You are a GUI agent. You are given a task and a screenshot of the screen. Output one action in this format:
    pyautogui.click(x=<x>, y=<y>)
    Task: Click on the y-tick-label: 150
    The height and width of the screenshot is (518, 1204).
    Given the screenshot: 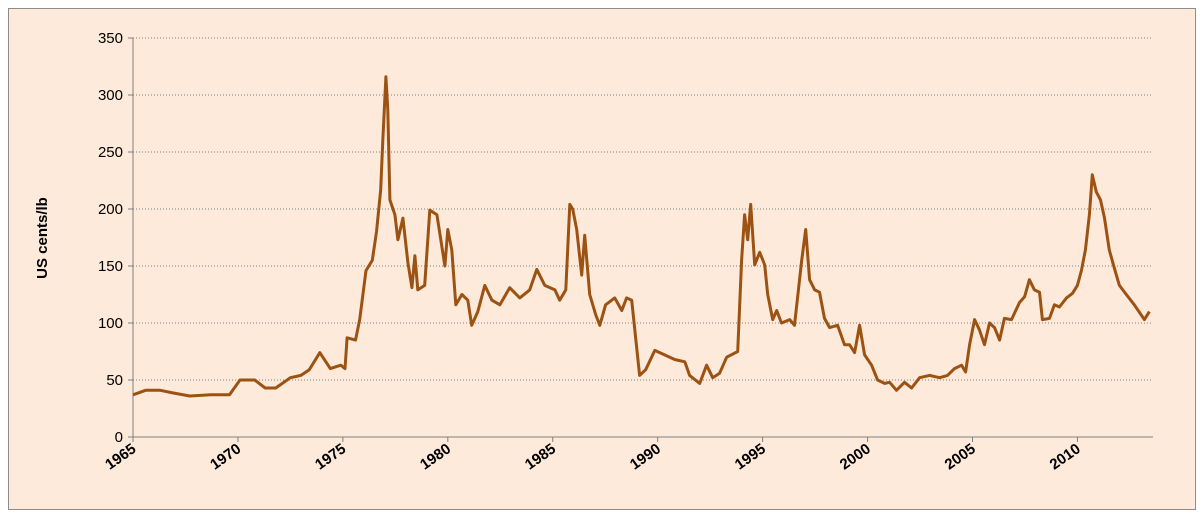 What is the action you would take?
    pyautogui.click(x=110, y=266)
    